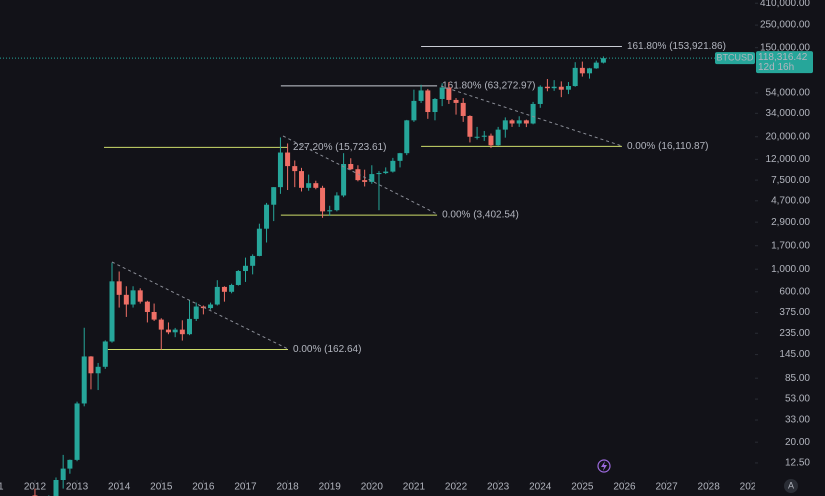 The height and width of the screenshot is (496, 825). Describe the element at coordinates (788, 113) in the screenshot. I see `y-tick-label: 34,000.00` at that location.